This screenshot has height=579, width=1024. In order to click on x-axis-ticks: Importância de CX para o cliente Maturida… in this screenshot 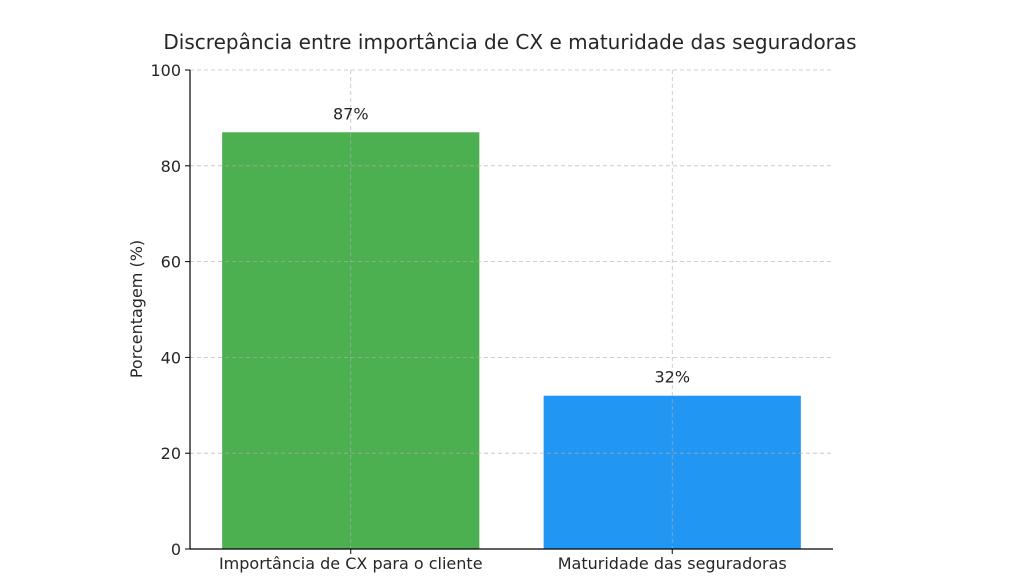, I will do `click(503, 561)`.